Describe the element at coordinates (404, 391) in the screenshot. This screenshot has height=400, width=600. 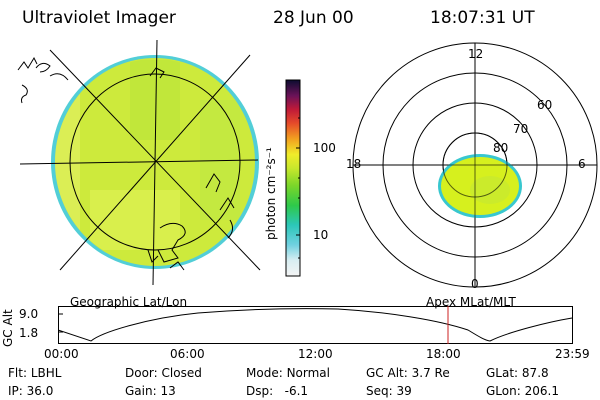
I see `seq-value: 39` at that location.